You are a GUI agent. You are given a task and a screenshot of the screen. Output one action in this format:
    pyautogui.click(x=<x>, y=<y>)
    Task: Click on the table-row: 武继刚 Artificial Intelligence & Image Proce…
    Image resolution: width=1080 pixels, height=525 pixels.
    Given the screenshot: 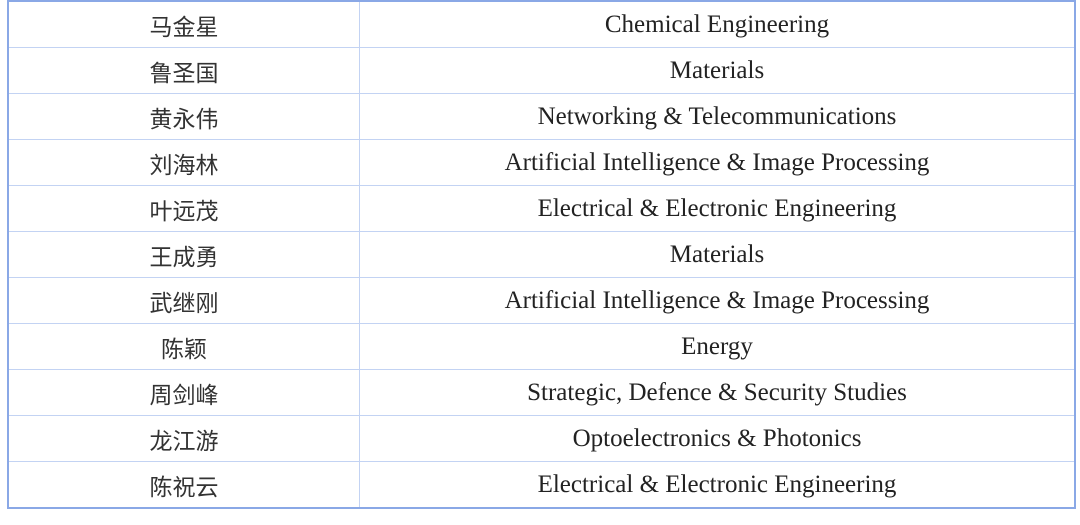 What is the action you would take?
    pyautogui.click(x=541, y=300)
    